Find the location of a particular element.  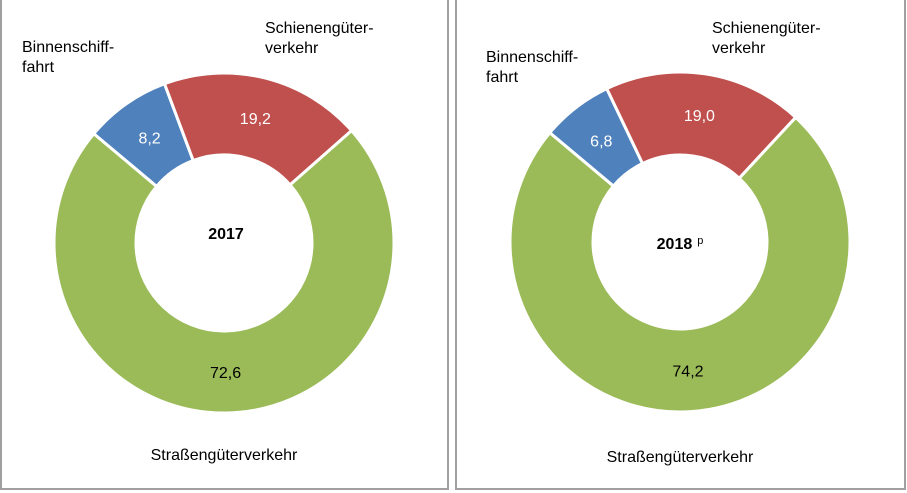

data-label: 6,8 is located at coordinates (601, 141).